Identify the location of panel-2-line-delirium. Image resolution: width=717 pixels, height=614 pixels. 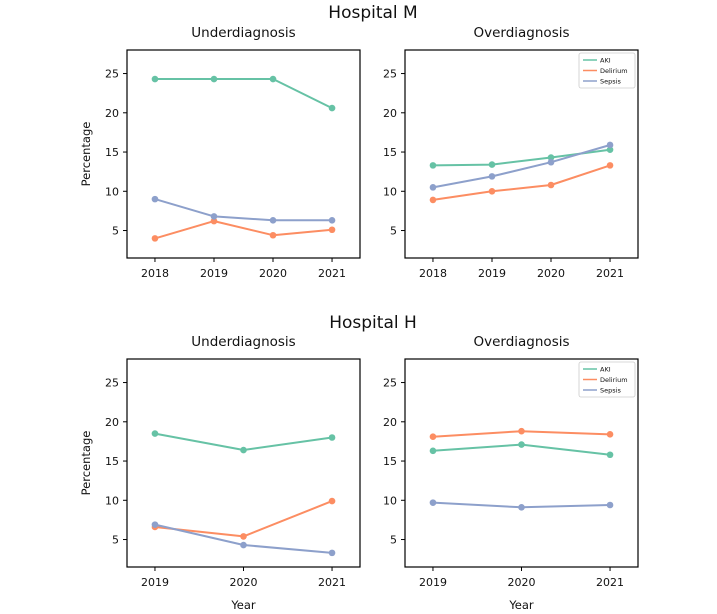
(521, 182).